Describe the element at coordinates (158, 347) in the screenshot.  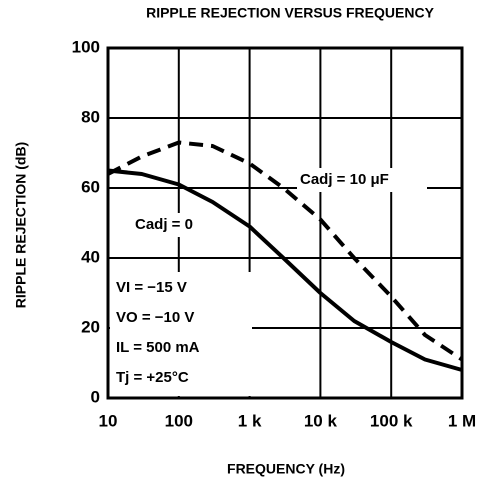
I see `annotation: IL = 500 mA` at that location.